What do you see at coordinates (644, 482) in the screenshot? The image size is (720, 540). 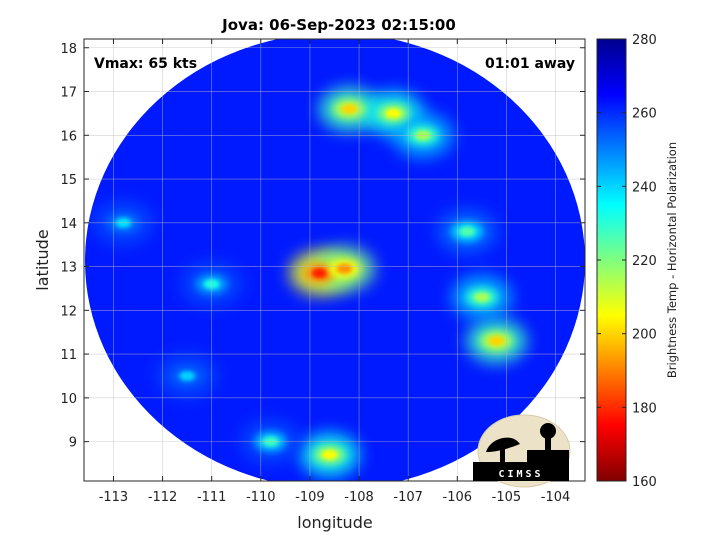 I see `colorbar-tick-label: 160` at bounding box center [644, 482].